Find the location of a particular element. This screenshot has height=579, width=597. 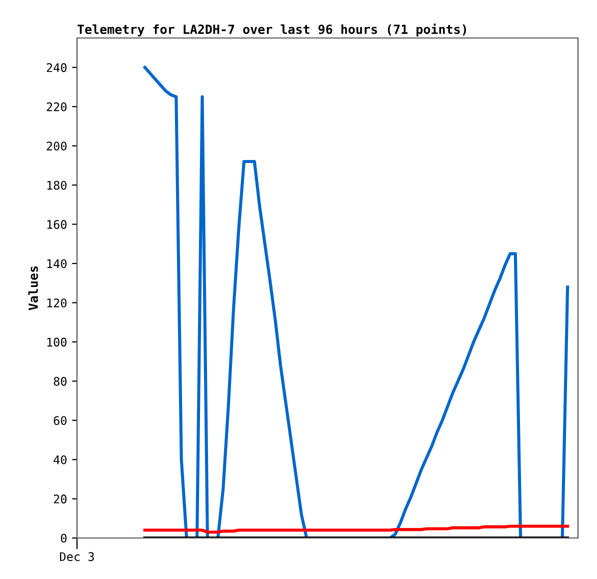

y-axis-title: Values is located at coordinates (33, 288).